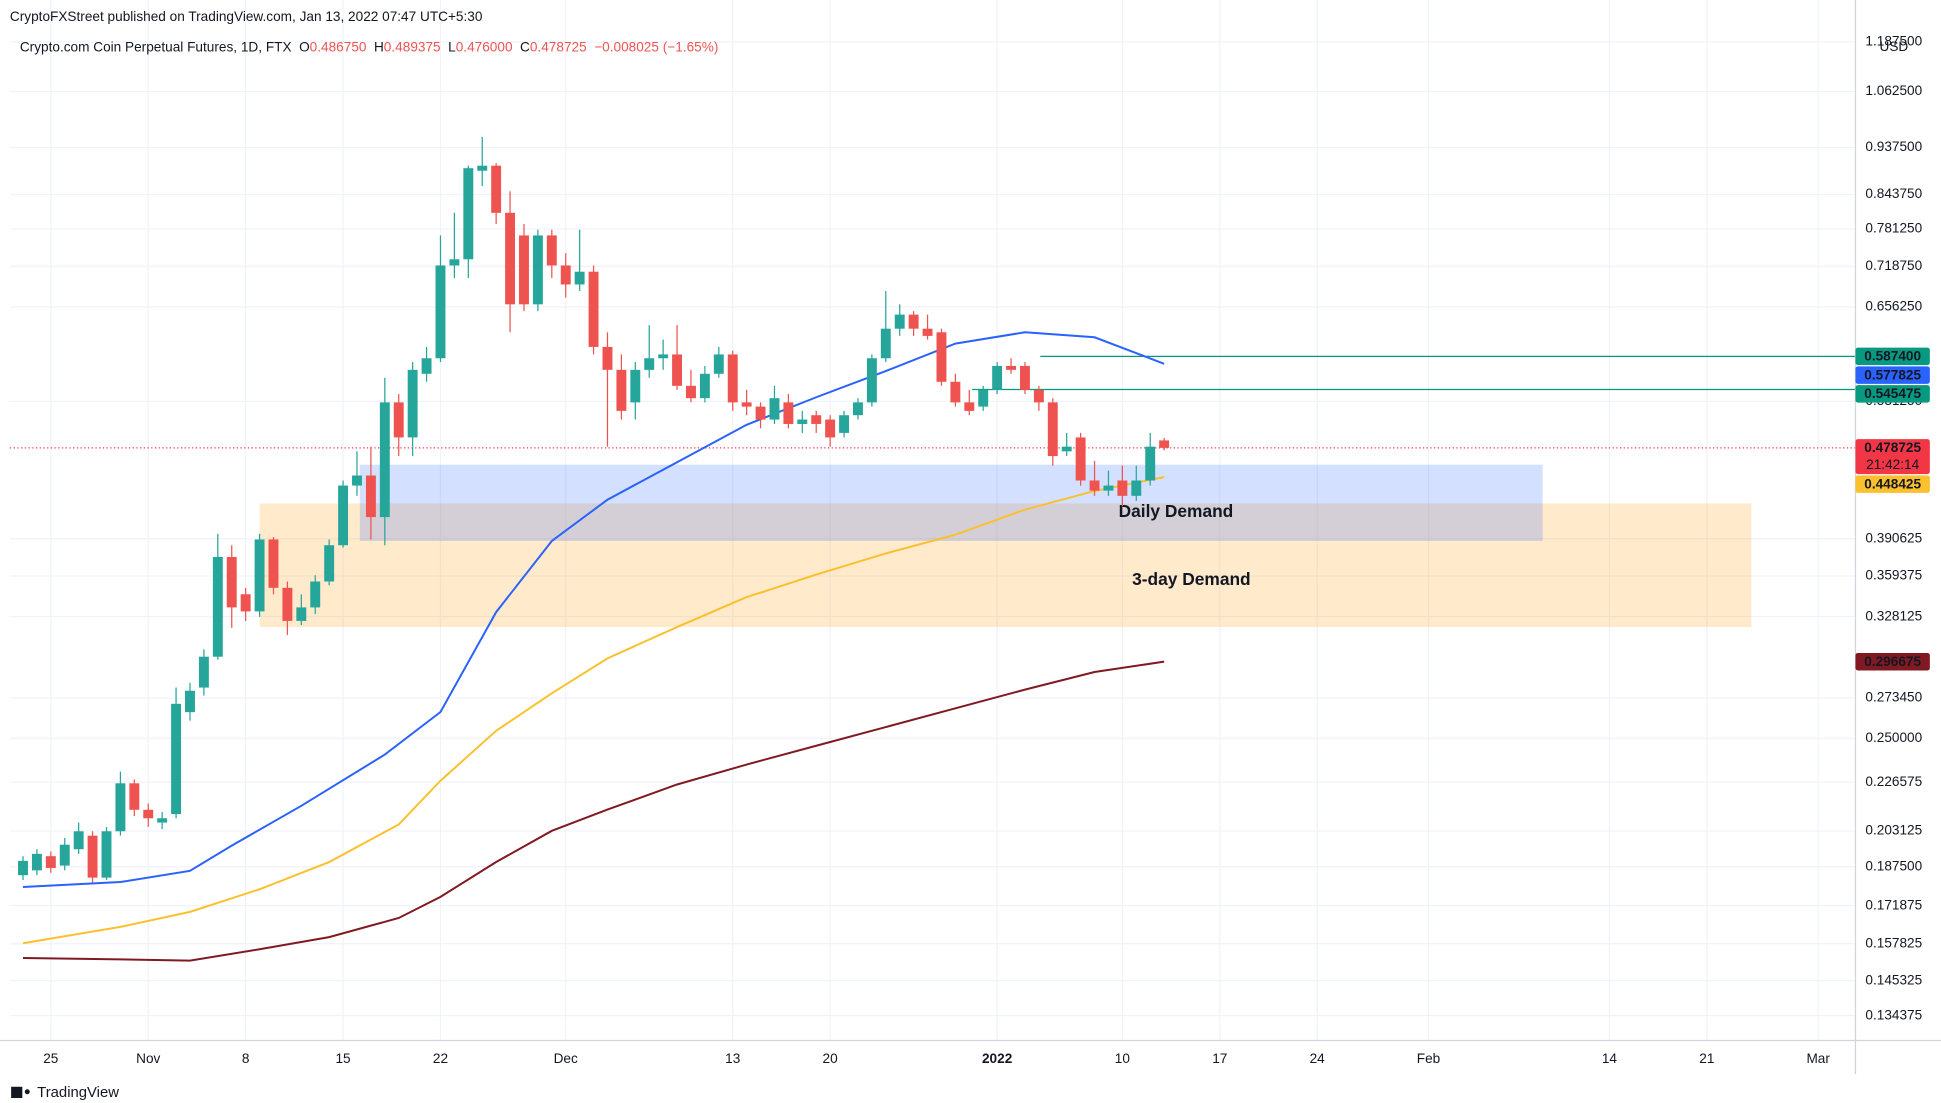  I want to click on ohlc-key: O, so click(304, 46).